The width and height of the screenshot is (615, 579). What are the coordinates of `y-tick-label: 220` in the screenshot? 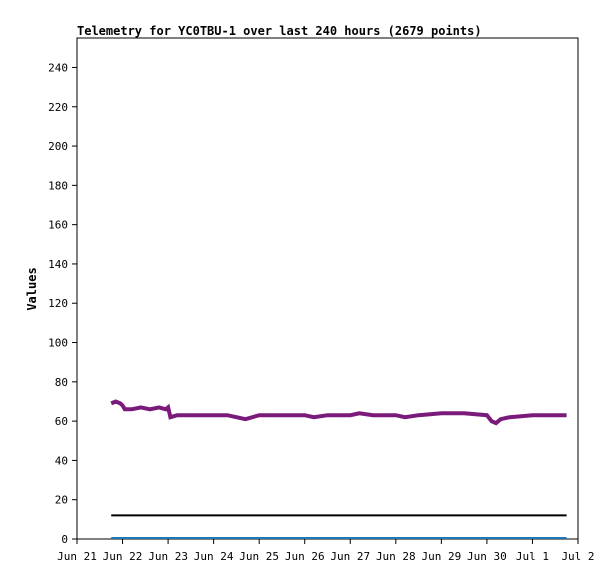 It's located at (58, 107).